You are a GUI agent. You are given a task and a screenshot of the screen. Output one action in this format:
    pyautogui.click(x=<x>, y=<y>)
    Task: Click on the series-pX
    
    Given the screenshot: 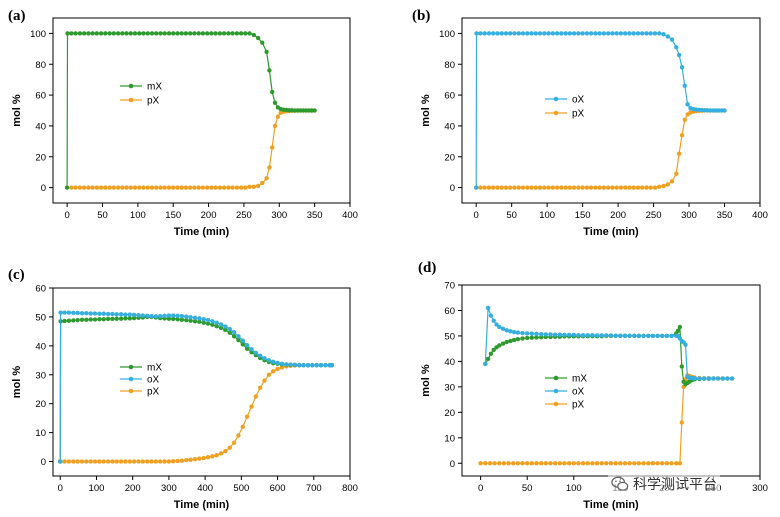 What is the action you would take?
    pyautogui.click(x=196, y=413)
    